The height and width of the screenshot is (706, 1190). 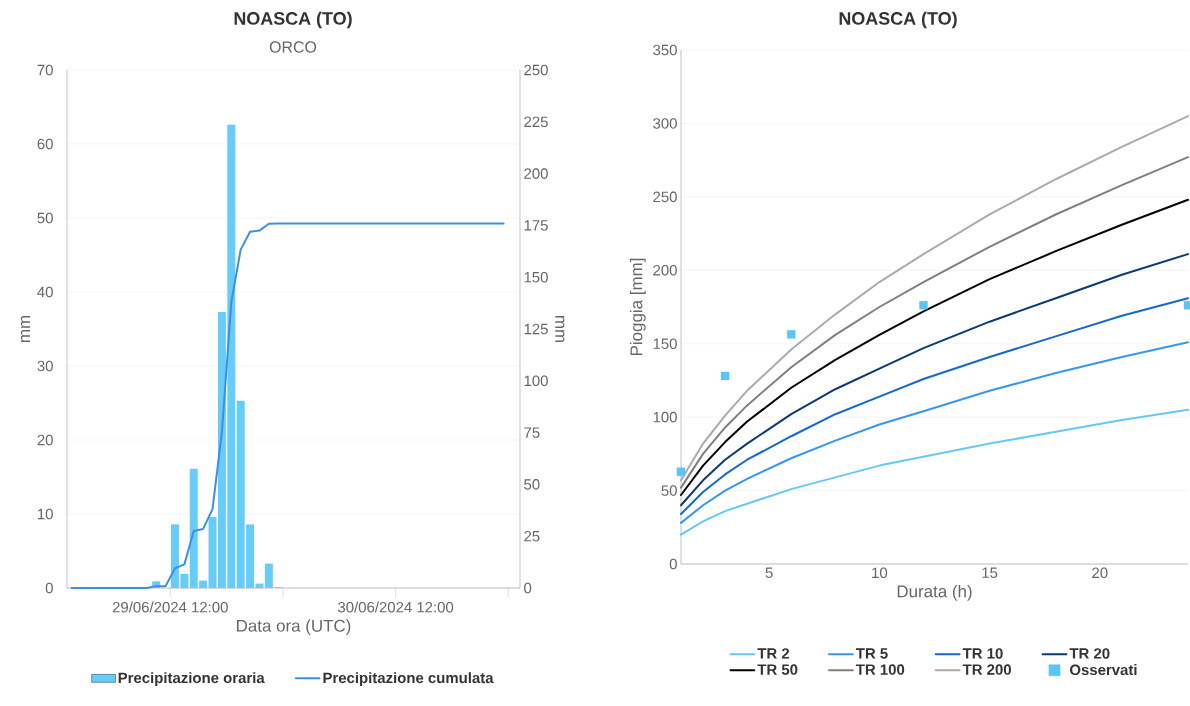 I want to click on legend-label: Precipitazione oraria, so click(x=191, y=679).